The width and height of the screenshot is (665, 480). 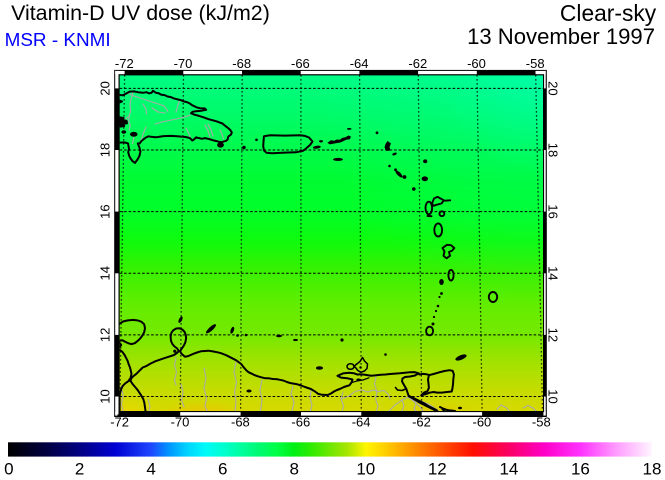 I want to click on svg-text: 2, so click(x=79, y=469).